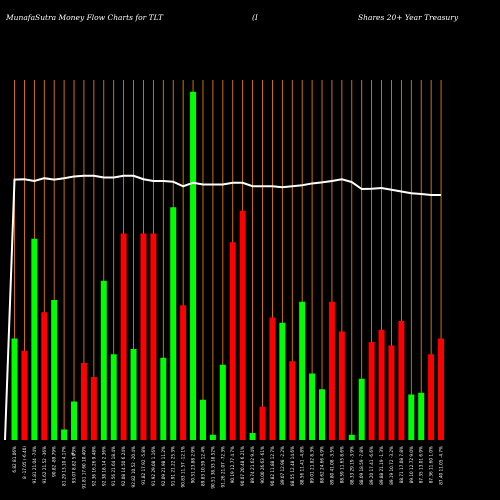  Describe the element at coordinates (24, 462) in the screenshot. I see `tick-label: 8 -17.05 (-6.40)` at that location.